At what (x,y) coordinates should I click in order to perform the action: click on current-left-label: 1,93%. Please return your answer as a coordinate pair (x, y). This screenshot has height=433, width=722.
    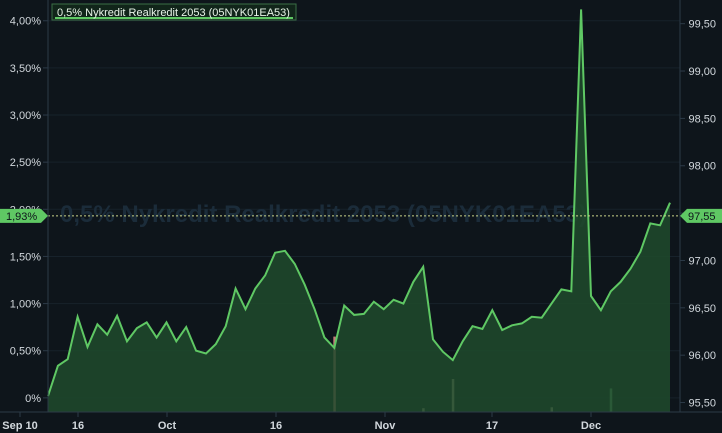
    Looking at the image, I should click on (21, 217).